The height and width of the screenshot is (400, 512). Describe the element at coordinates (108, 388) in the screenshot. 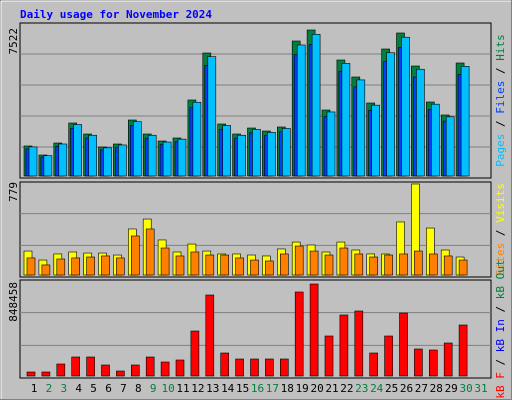

I see `x-tick-label: 6` at that location.